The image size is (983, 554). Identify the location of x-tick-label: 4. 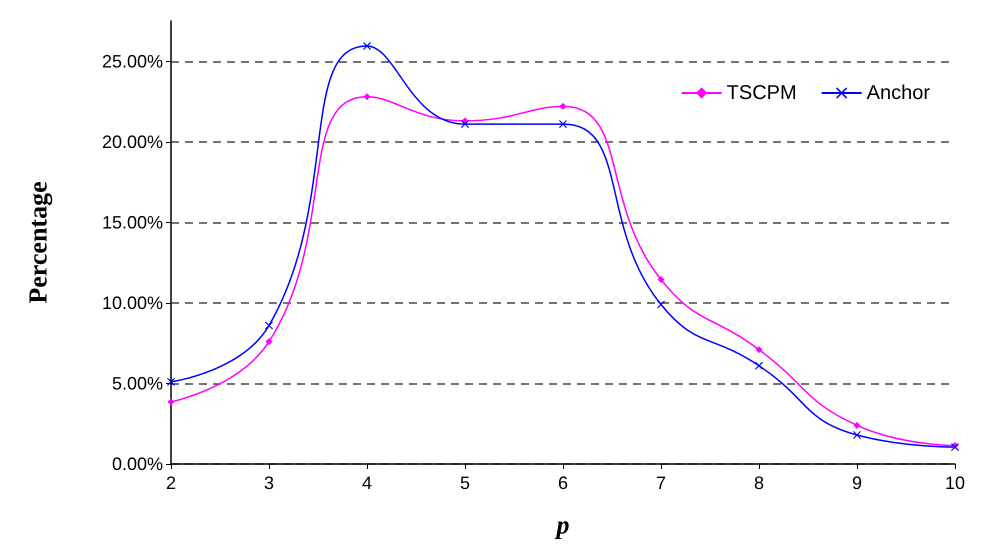
(367, 483).